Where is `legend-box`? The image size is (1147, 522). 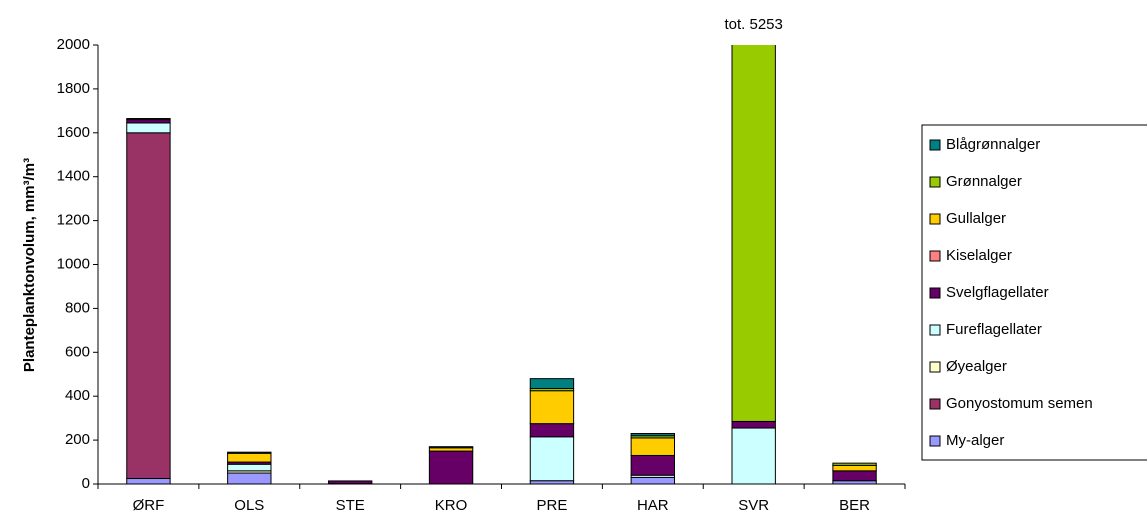 legend-box is located at coordinates (1034, 292).